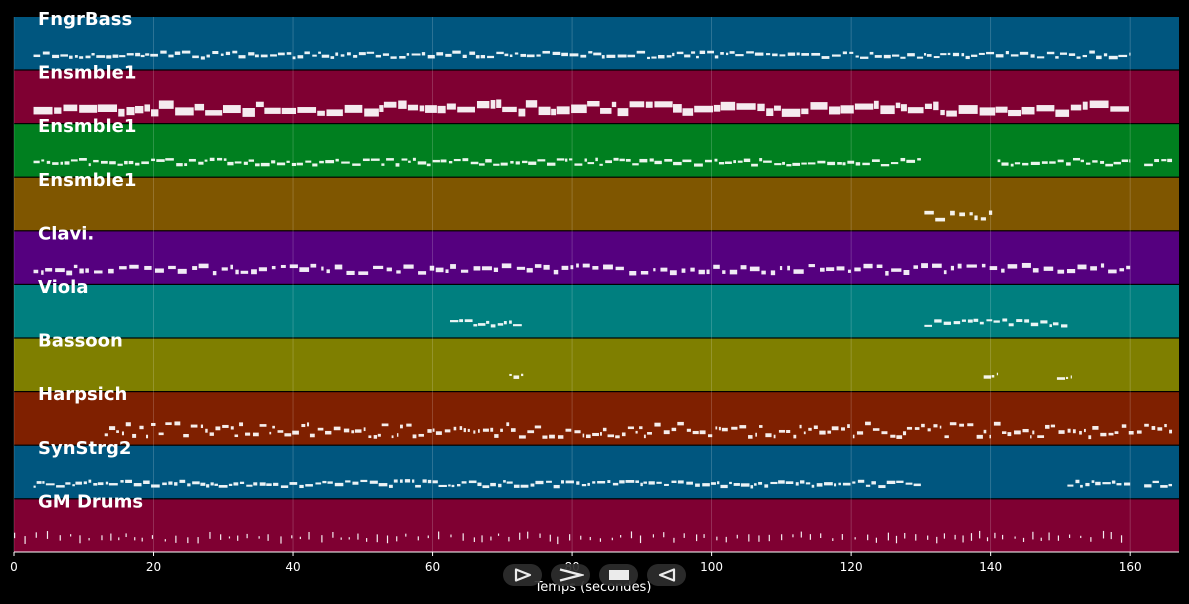 The height and width of the screenshot is (604, 1189). Describe the element at coordinates (570, 575) in the screenshot. I see `fast-forward-button` at that location.